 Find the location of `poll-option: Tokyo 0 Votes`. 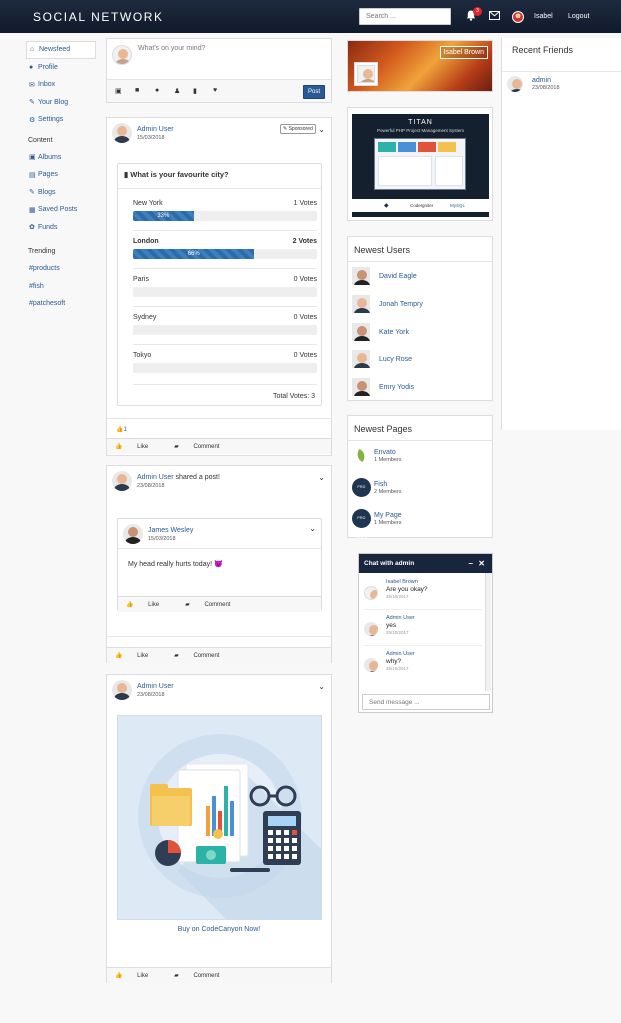

poll-option: Tokyo 0 Votes is located at coordinates (225, 362).